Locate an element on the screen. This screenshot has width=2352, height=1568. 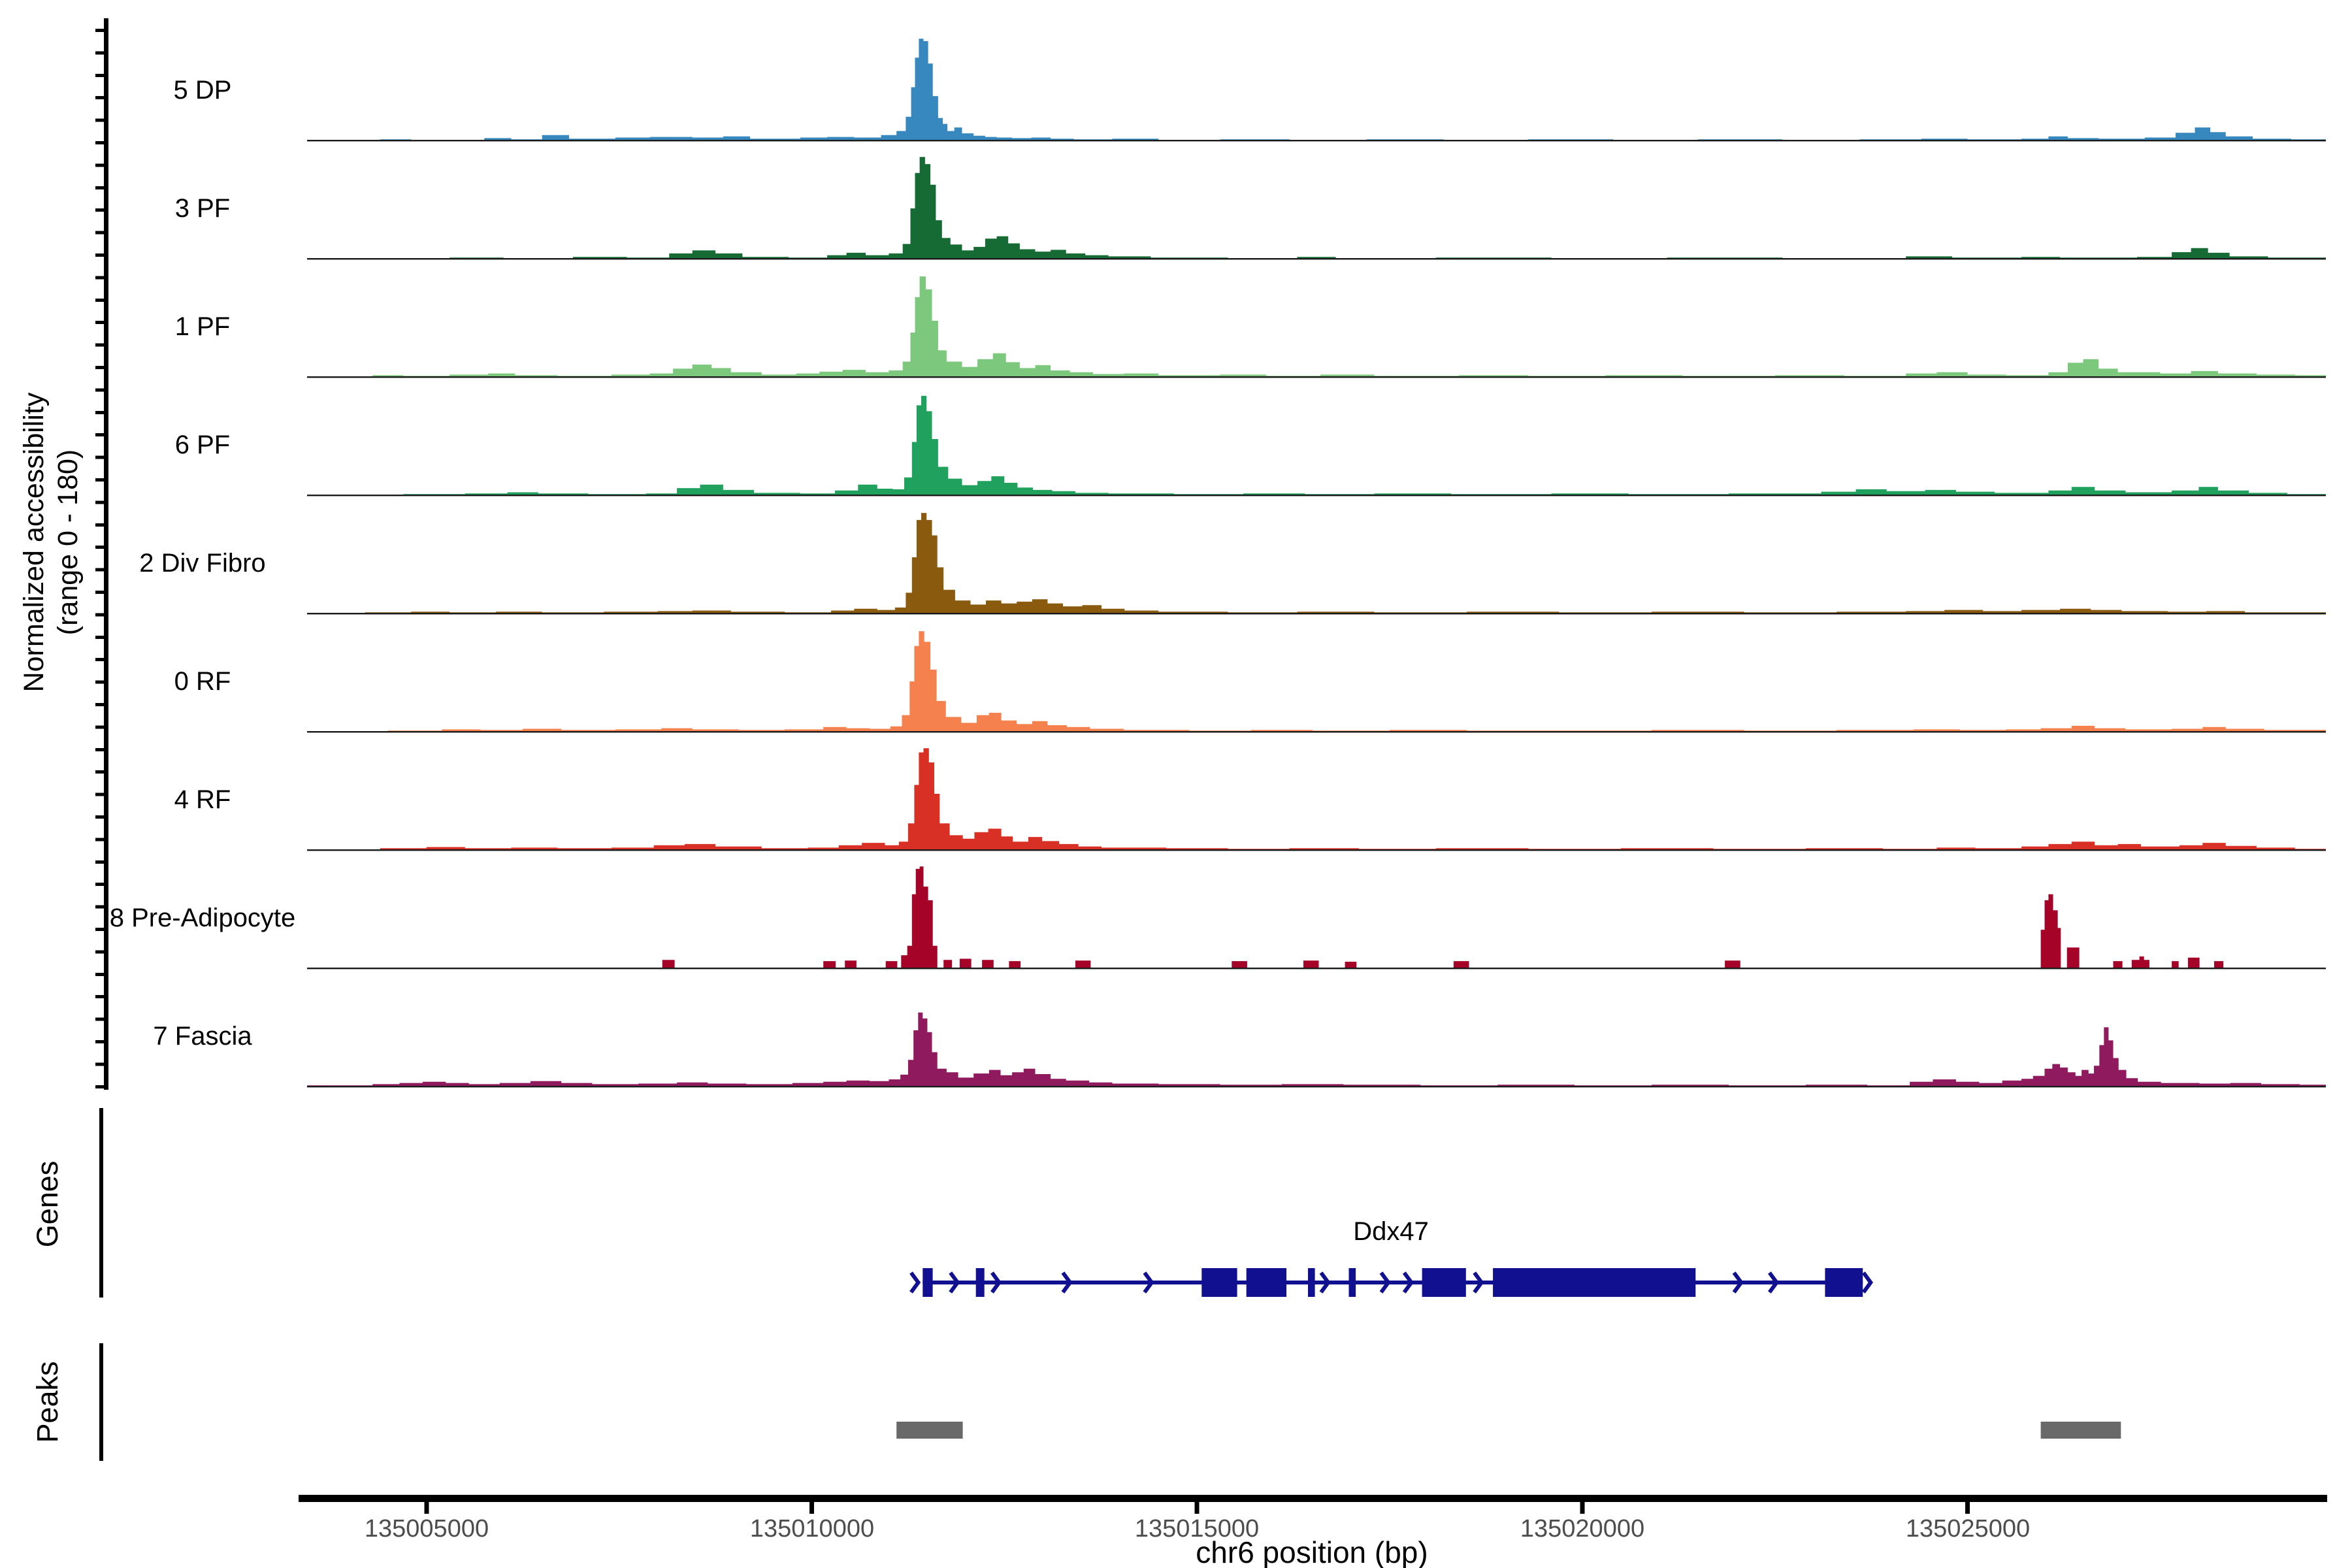
track-label-8-pre-adipocyte: 8 Pre-Adipocyte is located at coordinates (203, 918).